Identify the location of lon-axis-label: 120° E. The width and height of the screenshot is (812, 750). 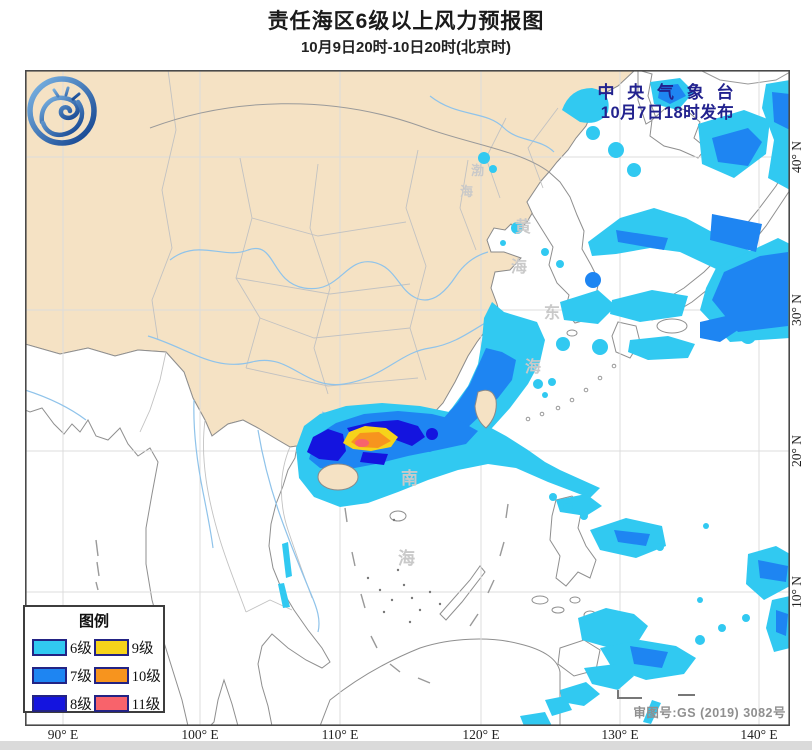
(481, 734).